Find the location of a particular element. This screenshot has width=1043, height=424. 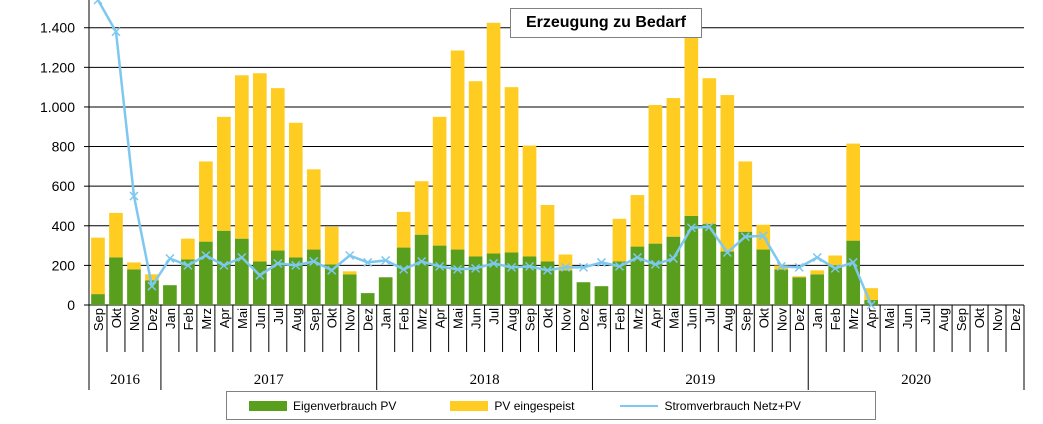

x-tick-label: Mai is located at coordinates (673, 318).